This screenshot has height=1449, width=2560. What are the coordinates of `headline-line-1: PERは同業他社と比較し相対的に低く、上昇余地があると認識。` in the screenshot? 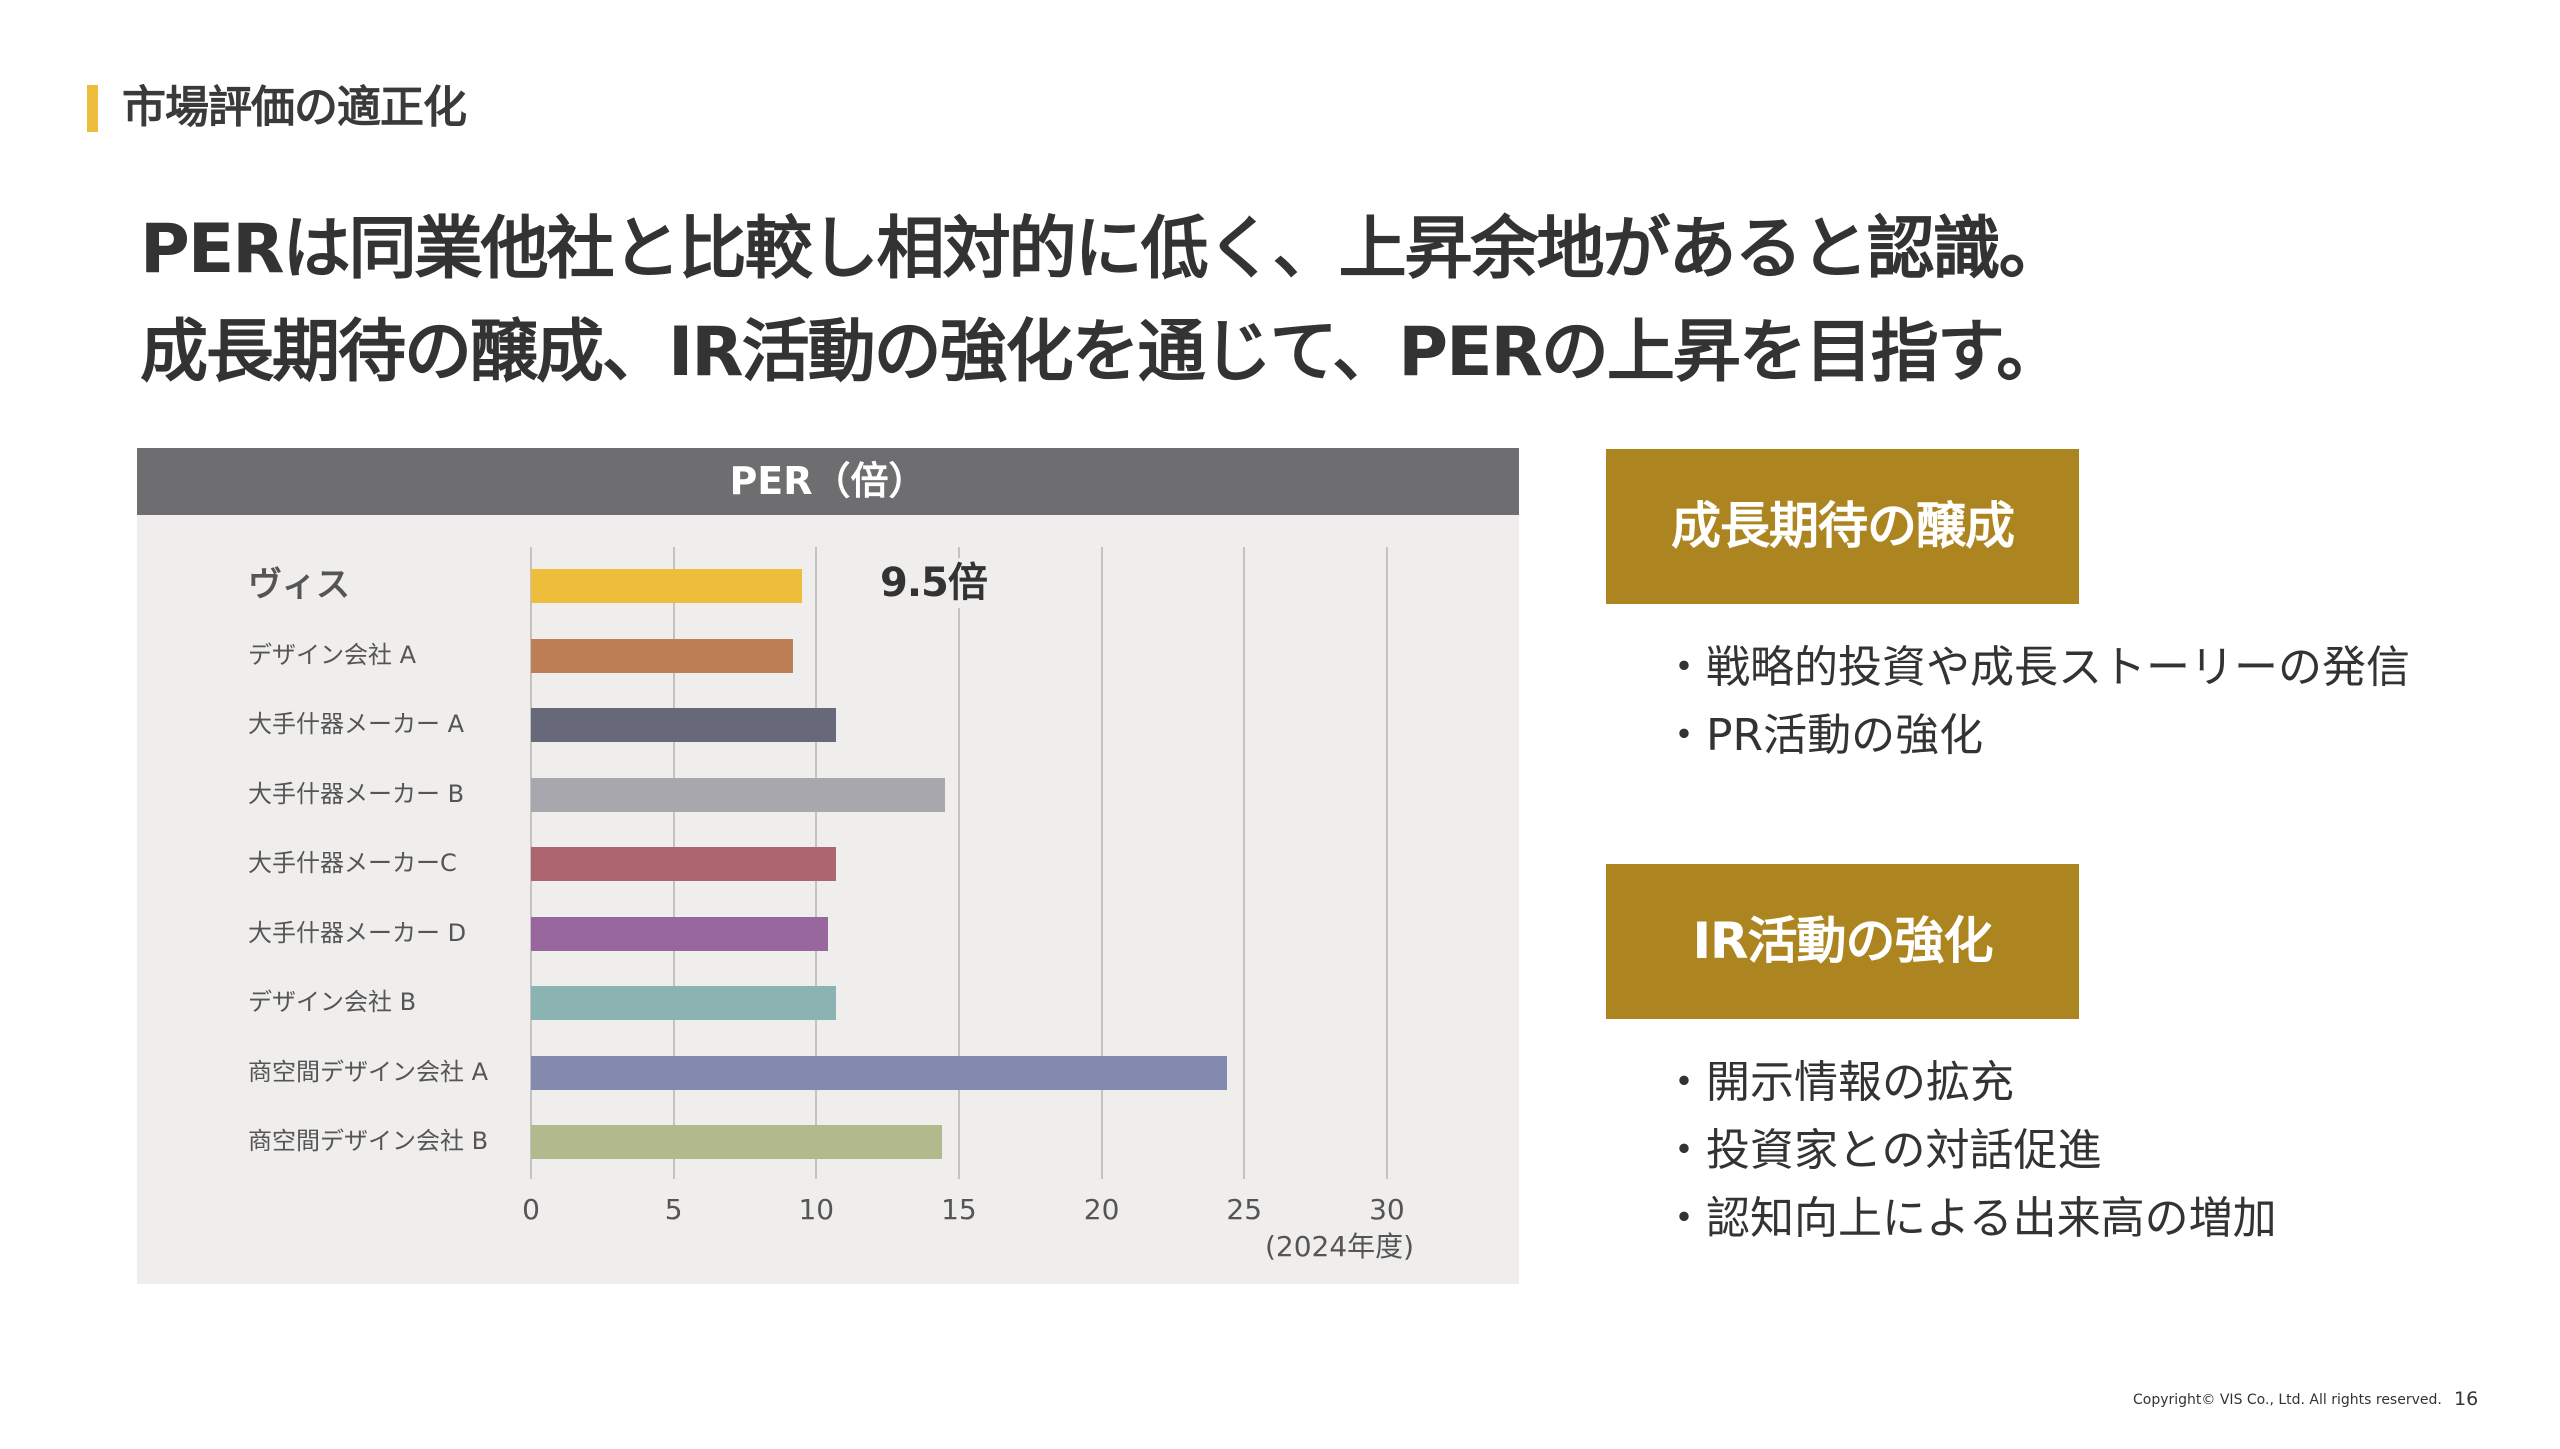 It's located at (1103, 249).